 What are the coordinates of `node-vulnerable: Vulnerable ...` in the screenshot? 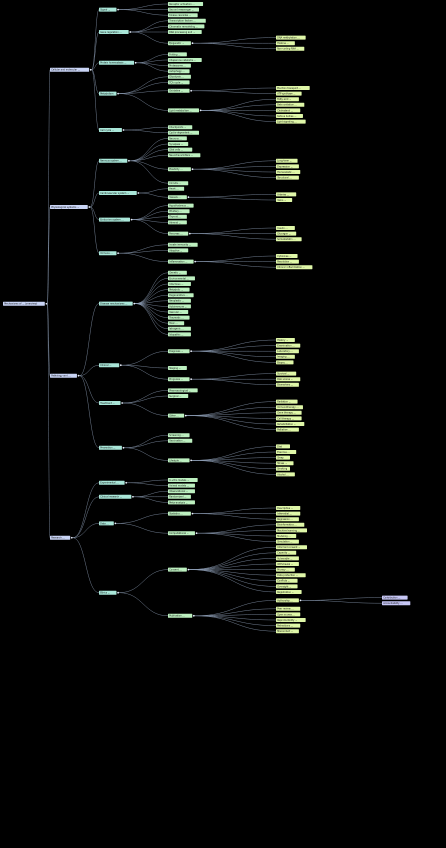 It's located at (287, 558).